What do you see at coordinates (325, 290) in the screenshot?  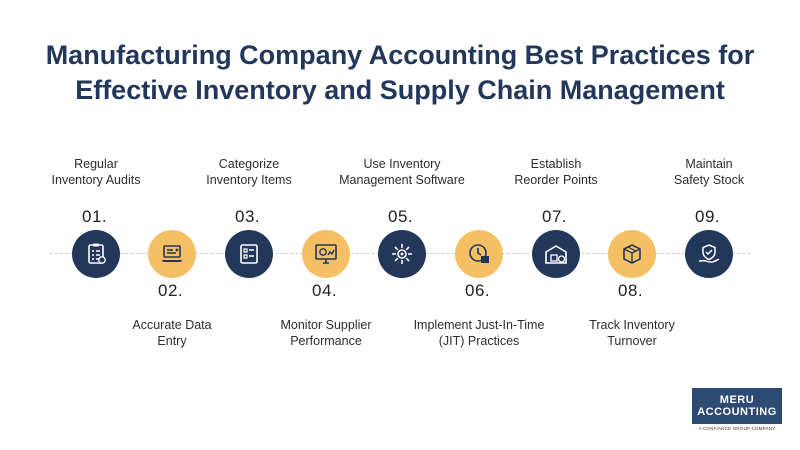 I see `step-number: 04.` at bounding box center [325, 290].